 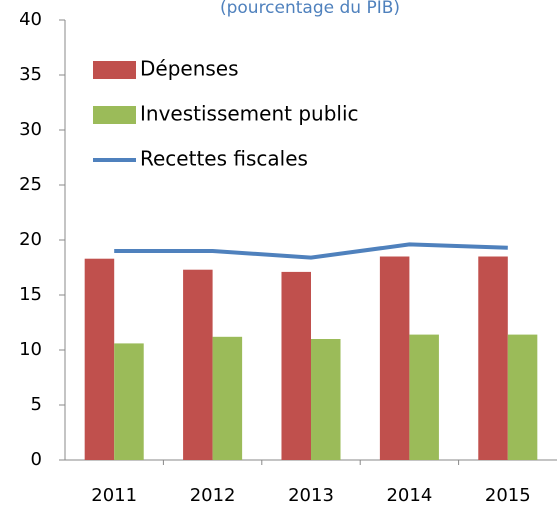 I want to click on x-tick-label: 2013, so click(x=311, y=495).